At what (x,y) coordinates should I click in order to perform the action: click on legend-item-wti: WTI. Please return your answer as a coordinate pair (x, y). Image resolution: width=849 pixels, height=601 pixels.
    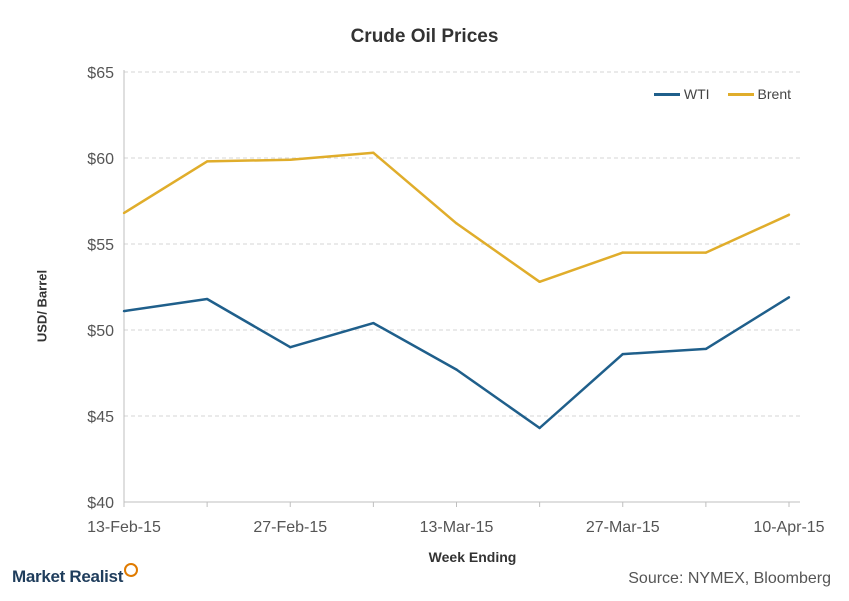
    Looking at the image, I should click on (681, 94).